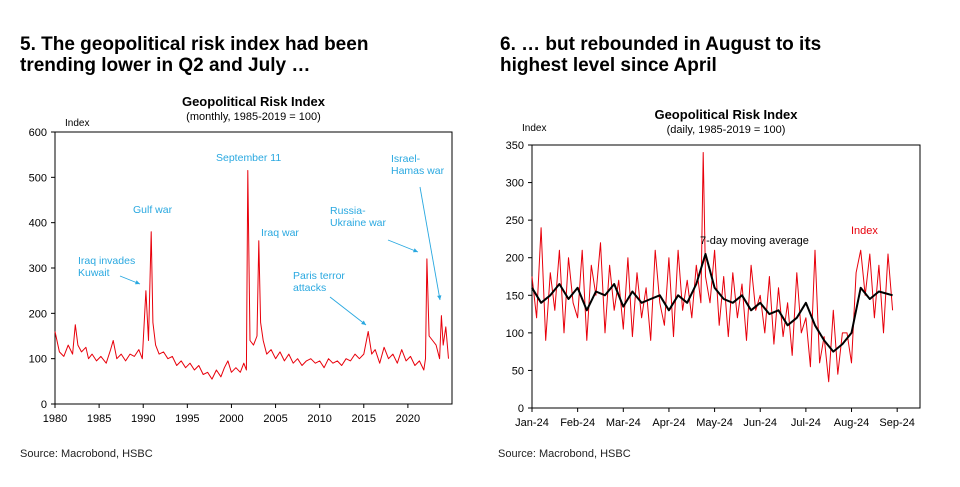 Image resolution: width=960 pixels, height=487 pixels. Describe the element at coordinates (106, 261) in the screenshot. I see `annotation-iraq-invades-kuwait: Iraq invades` at that location.